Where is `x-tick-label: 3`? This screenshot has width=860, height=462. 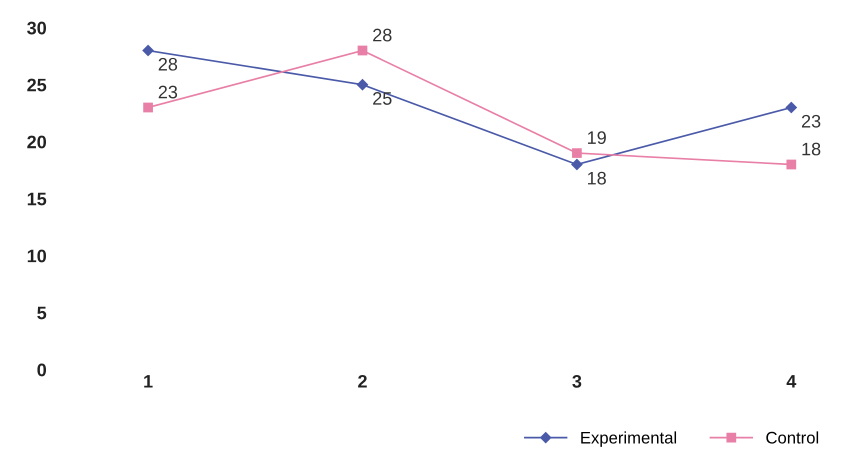 x-tick-label: 3 is located at coordinates (577, 381).